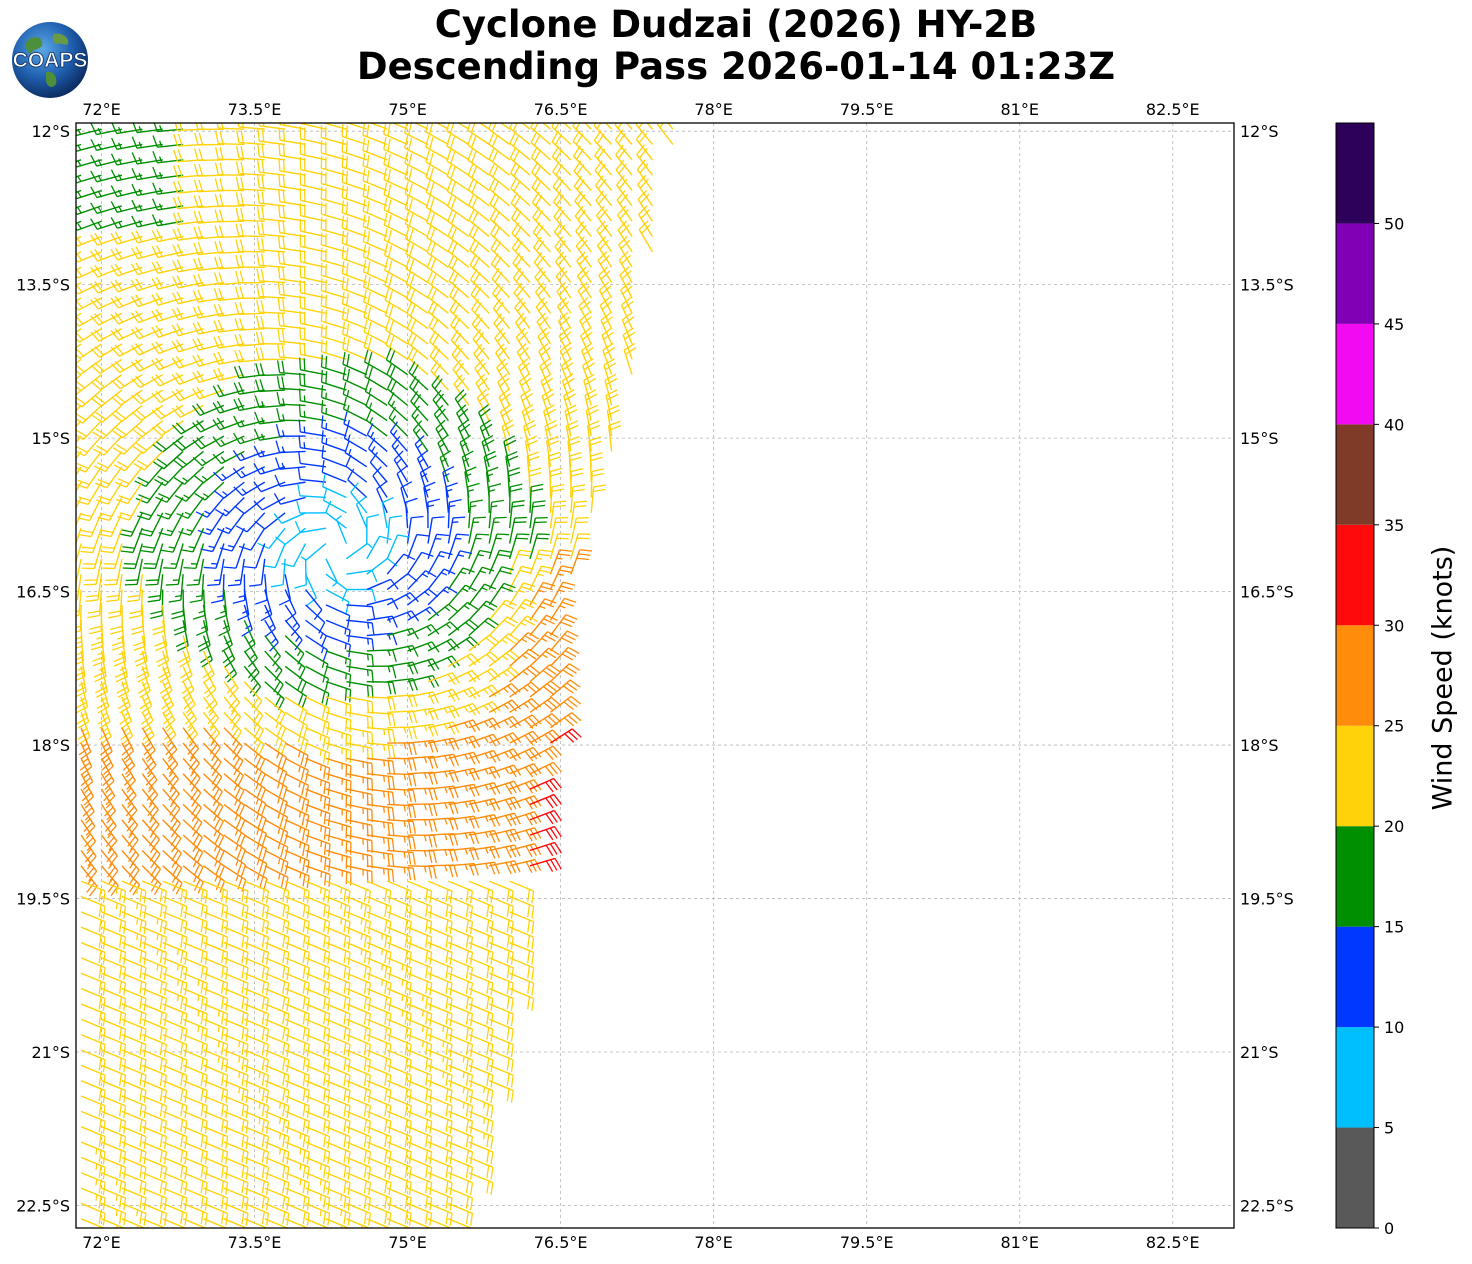 The image size is (1472, 1264). I want to click on colorbar-ticks: 0 5 10 15 20 25 30 35 40 45 50, so click(1389, 726).